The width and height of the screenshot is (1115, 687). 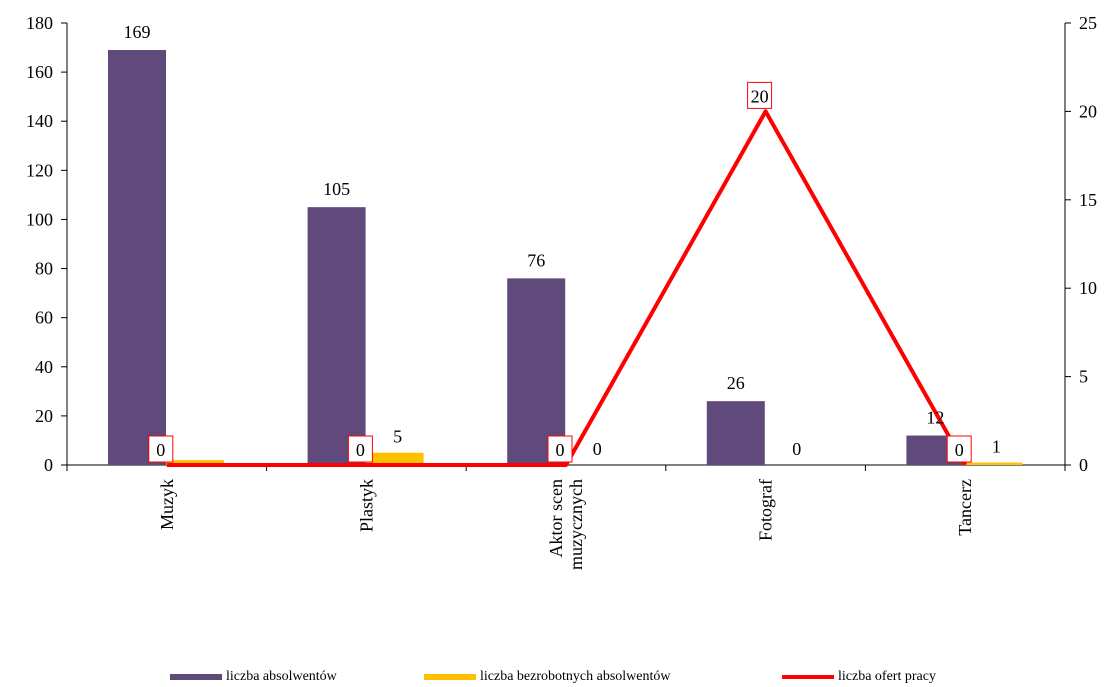 What do you see at coordinates (1083, 377) in the screenshot?
I see `right-axis-tick-label: 5` at bounding box center [1083, 377].